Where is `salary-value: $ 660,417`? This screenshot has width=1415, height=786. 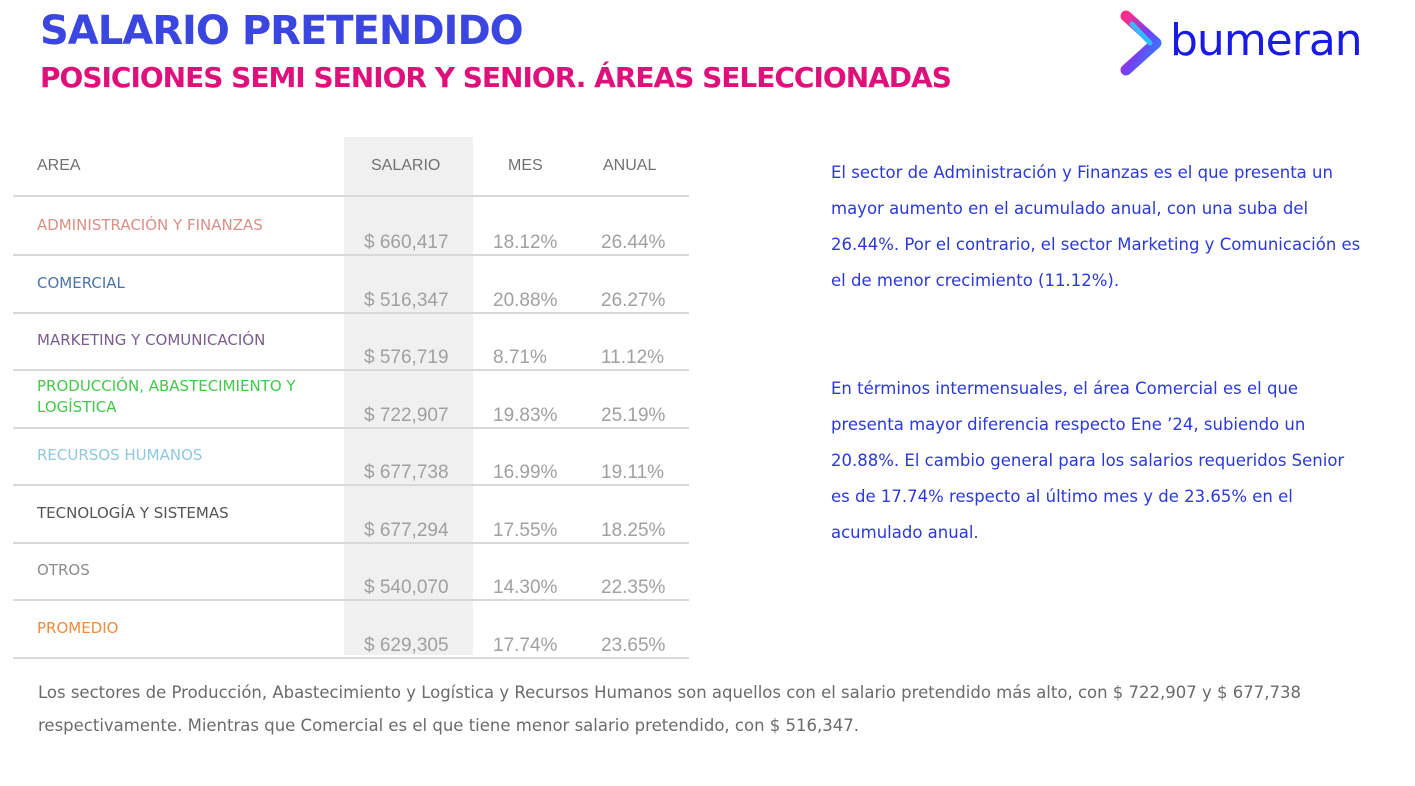 salary-value: $ 660,417 is located at coordinates (406, 242).